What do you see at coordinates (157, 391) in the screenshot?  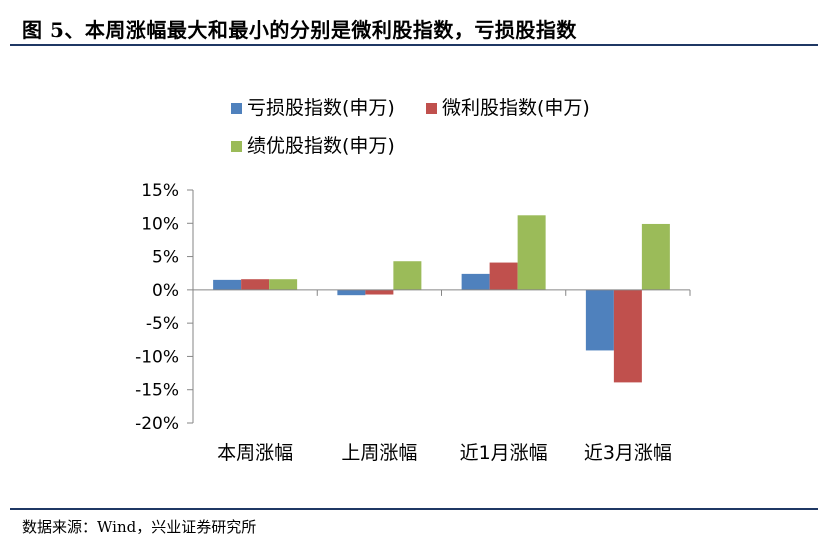 I see `y-tick-label: -15%` at bounding box center [157, 391].